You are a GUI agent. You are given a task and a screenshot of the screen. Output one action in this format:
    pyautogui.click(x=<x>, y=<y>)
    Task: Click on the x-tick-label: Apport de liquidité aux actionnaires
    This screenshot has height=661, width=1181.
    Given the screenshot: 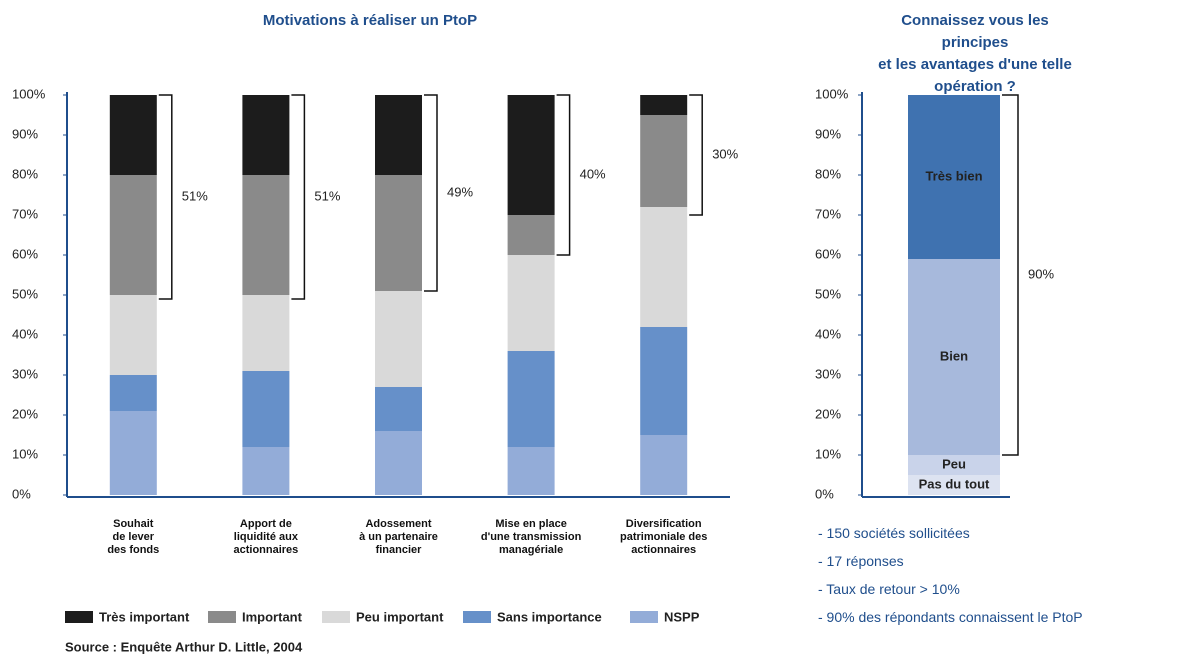 What is the action you would take?
    pyautogui.click(x=266, y=537)
    